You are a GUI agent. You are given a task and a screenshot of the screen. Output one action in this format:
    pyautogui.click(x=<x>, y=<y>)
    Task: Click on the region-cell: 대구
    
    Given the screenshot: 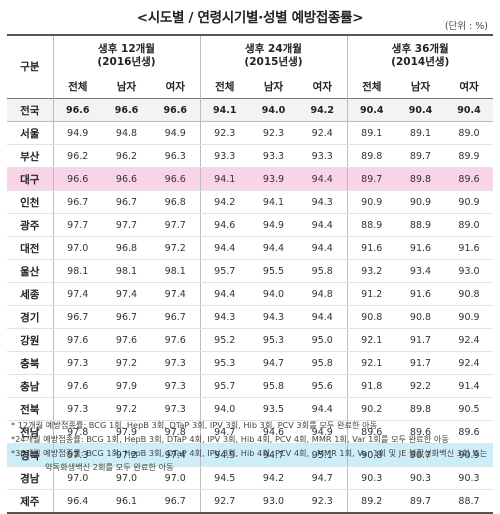 What is the action you would take?
    pyautogui.click(x=30, y=179)
    